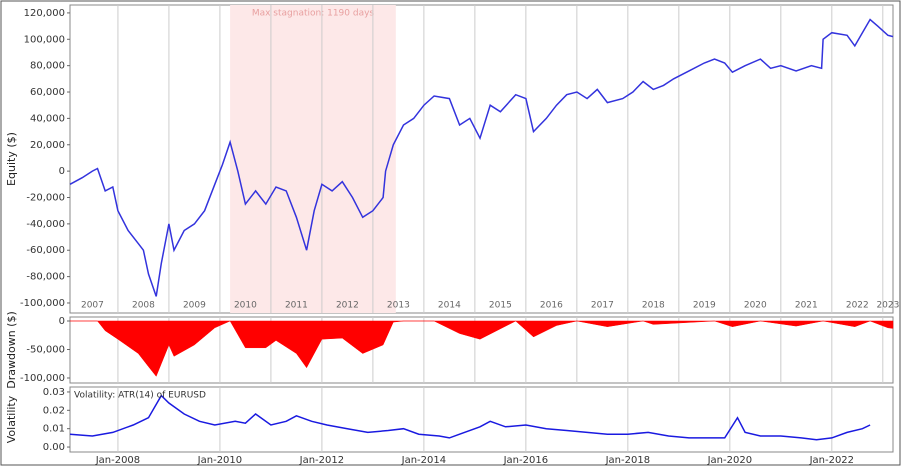 This screenshot has height=467, width=902. I want to click on y-tick-label: 0.00, so click(54, 447).